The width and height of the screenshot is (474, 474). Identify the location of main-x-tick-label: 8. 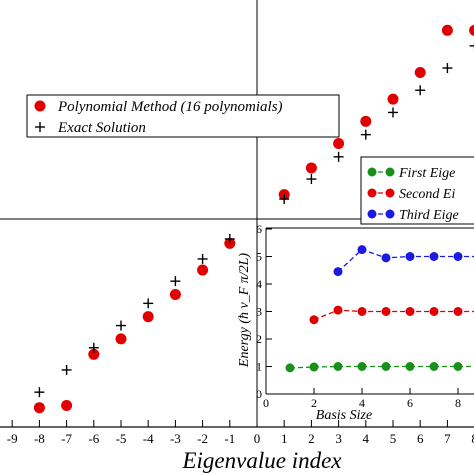
(472, 438).